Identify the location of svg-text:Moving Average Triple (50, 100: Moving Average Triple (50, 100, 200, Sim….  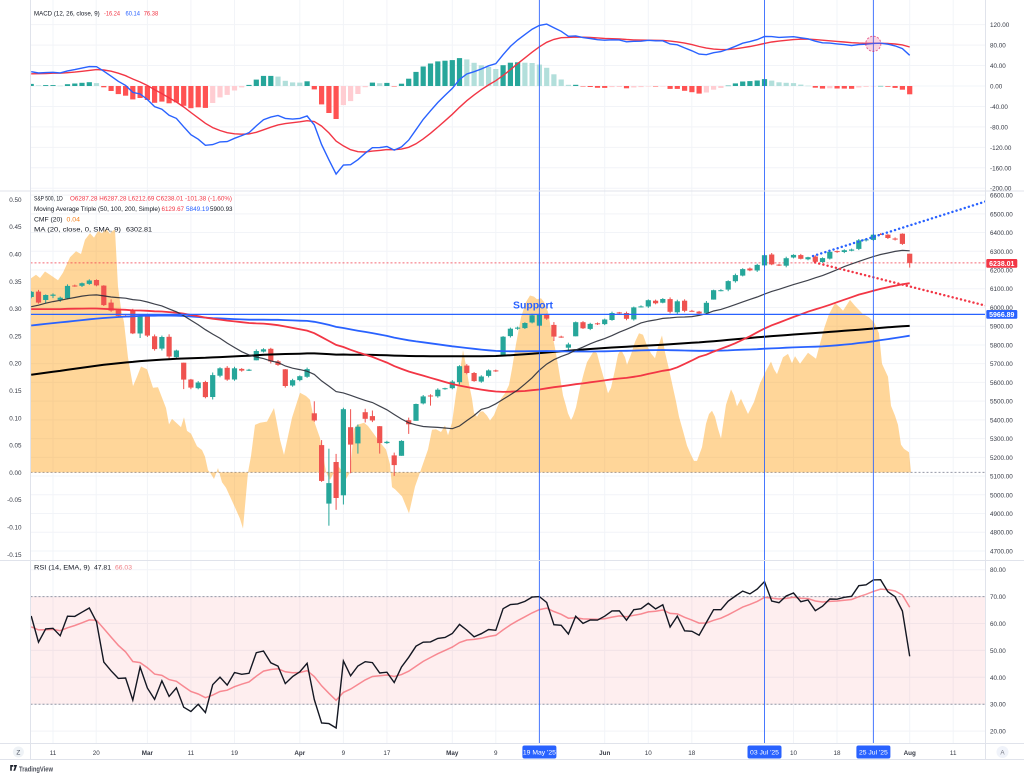
(97, 209).